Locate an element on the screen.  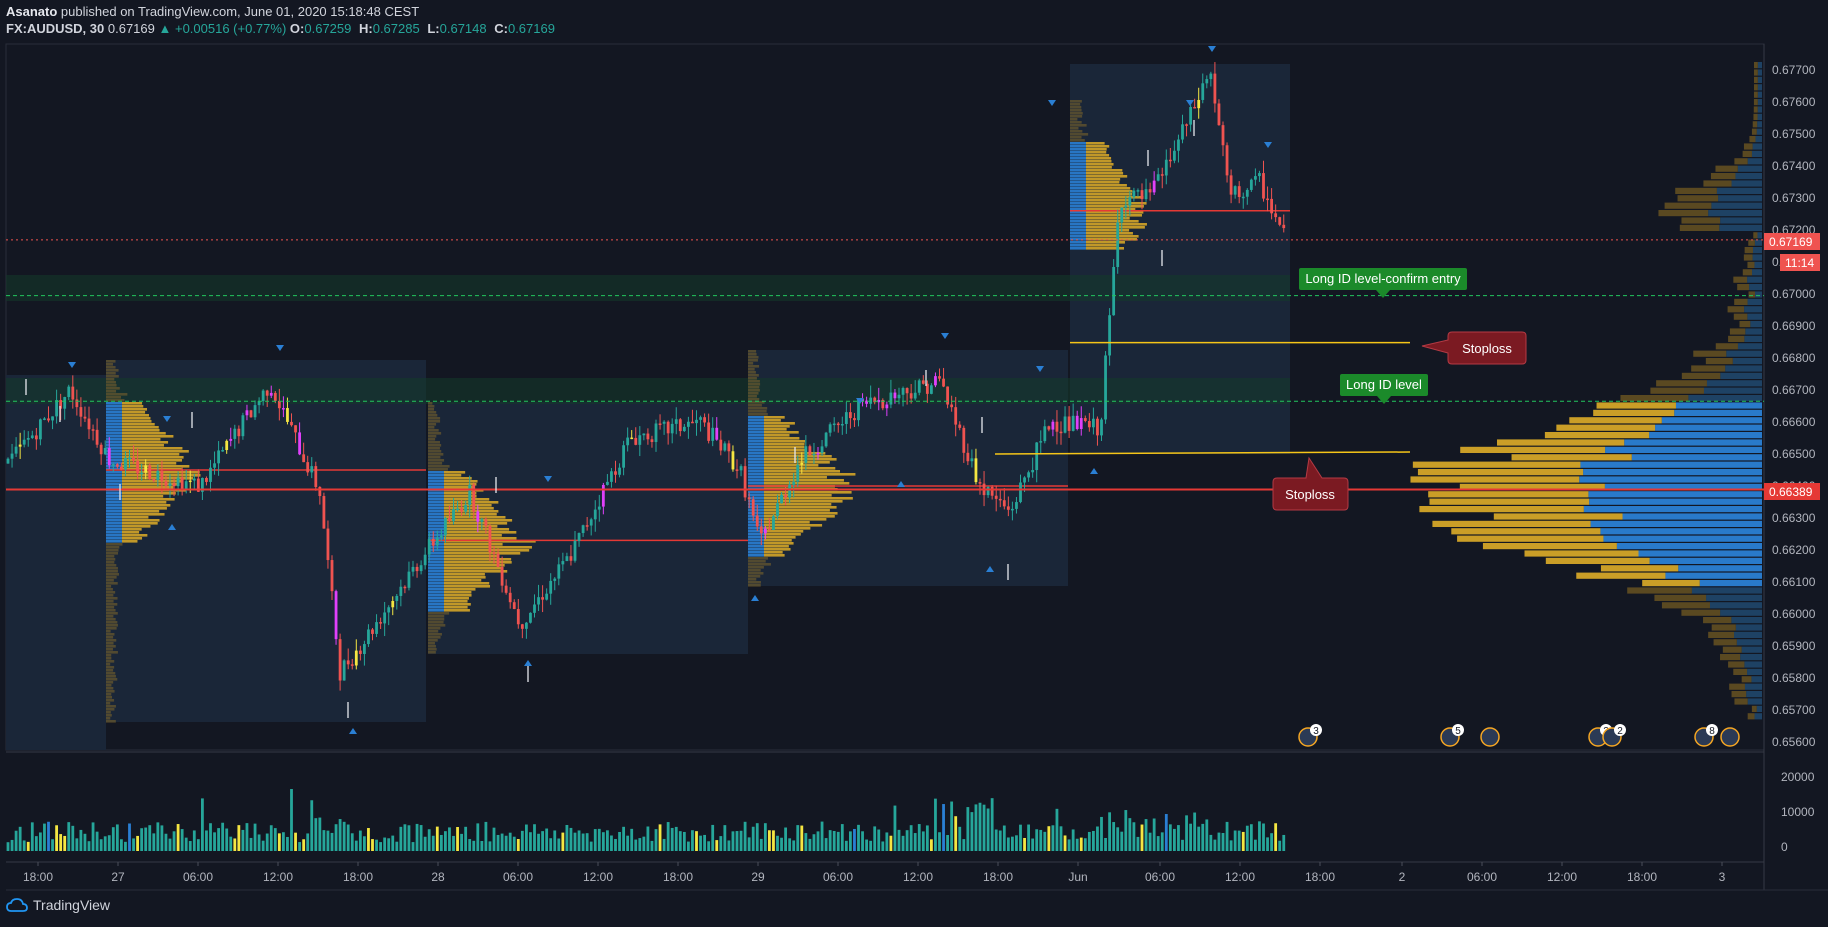
stoploss-callout-1: Stoploss is located at coordinates (1474, 348).